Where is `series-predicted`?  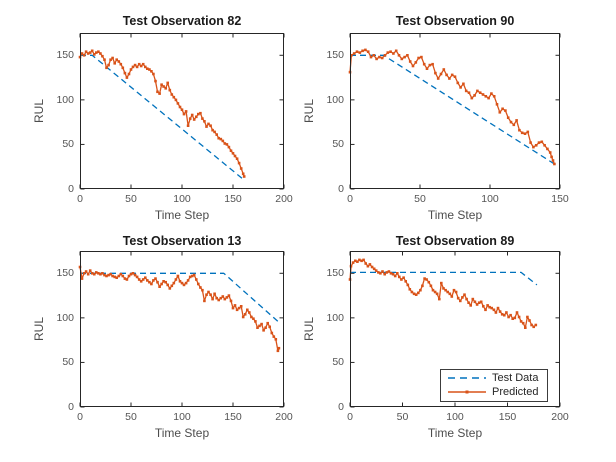
series-predicted is located at coordinates (452, 107).